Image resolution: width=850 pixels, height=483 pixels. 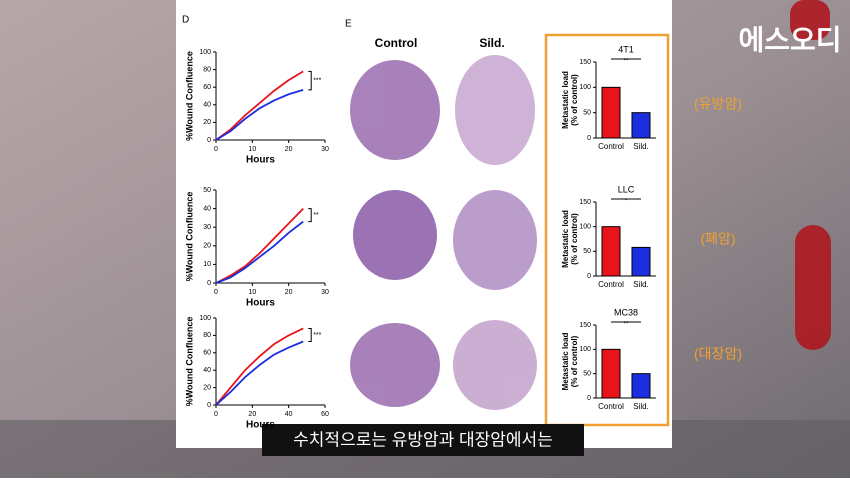 I want to click on chart-title: LLC, so click(x=626, y=189).